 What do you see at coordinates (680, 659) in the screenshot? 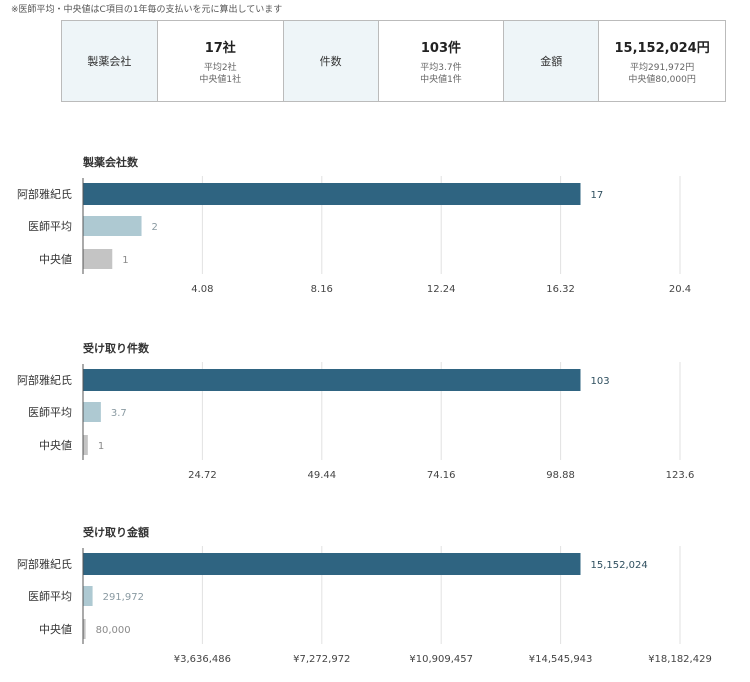
I see `tick-label: ¥18,182,429` at bounding box center [680, 659].